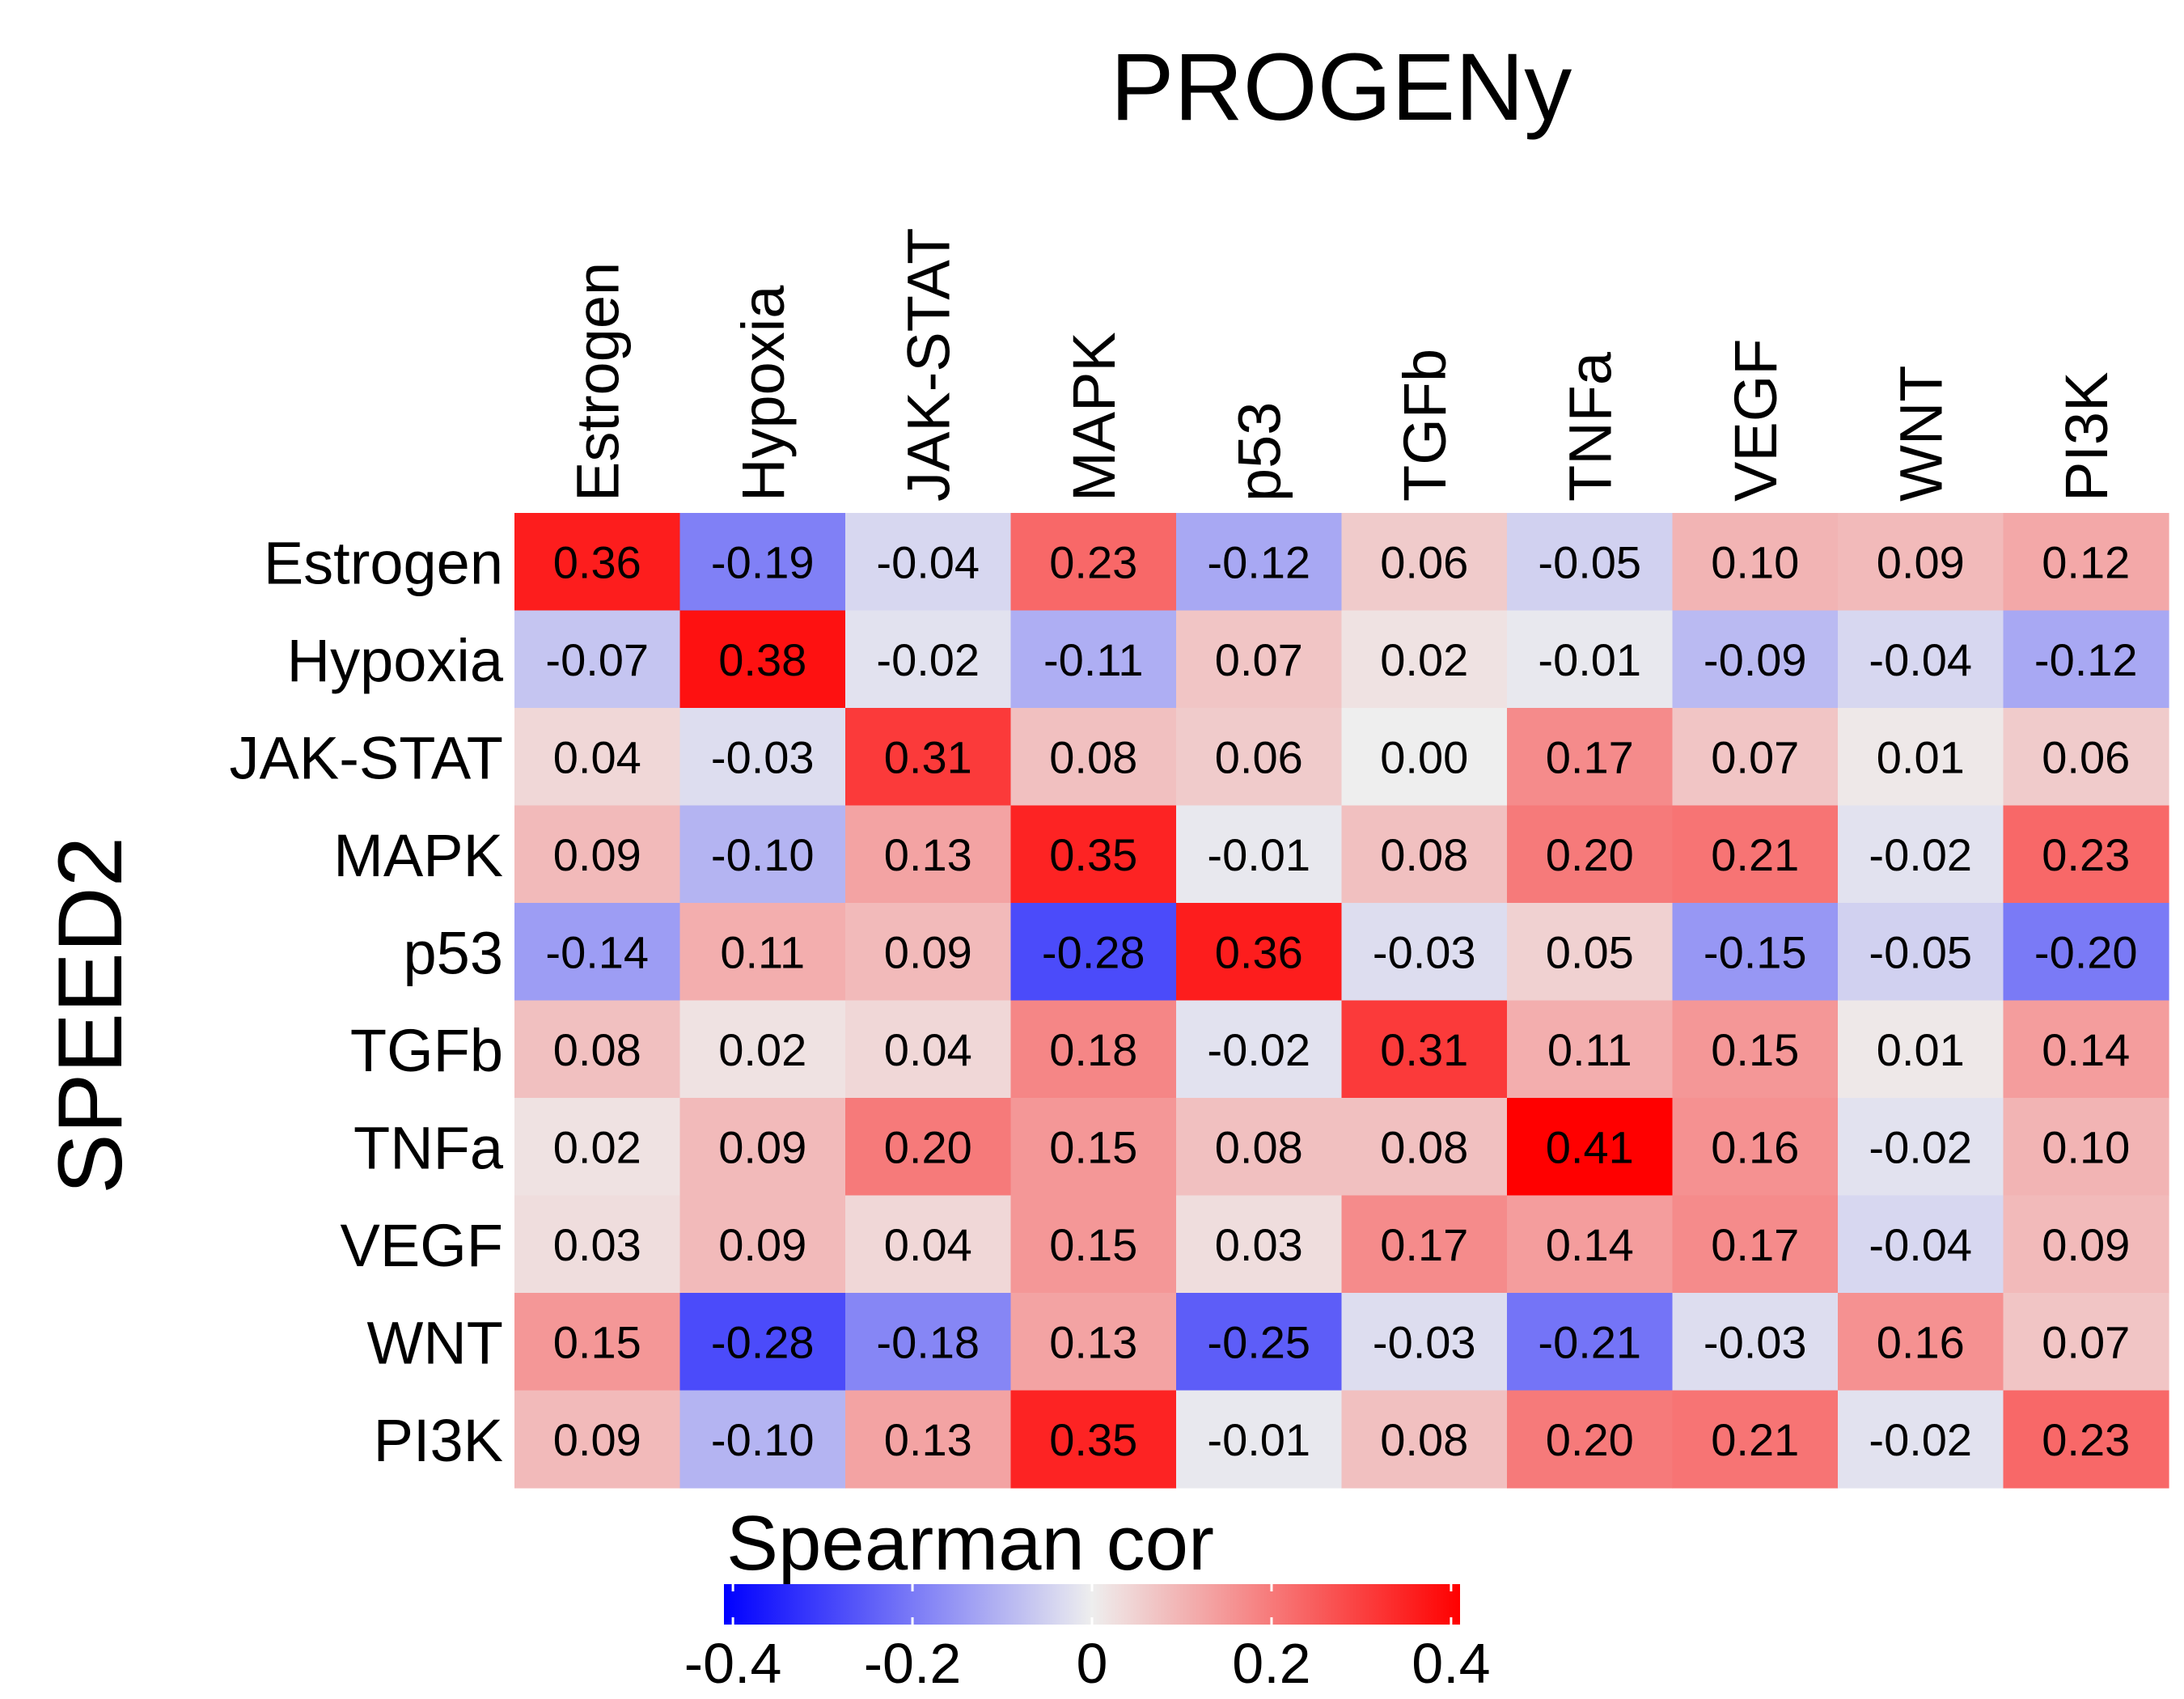 This screenshot has width=2184, height=1699. Describe the element at coordinates (1920, 951) in the screenshot. I see `cell-value-label: -0.05` at that location.